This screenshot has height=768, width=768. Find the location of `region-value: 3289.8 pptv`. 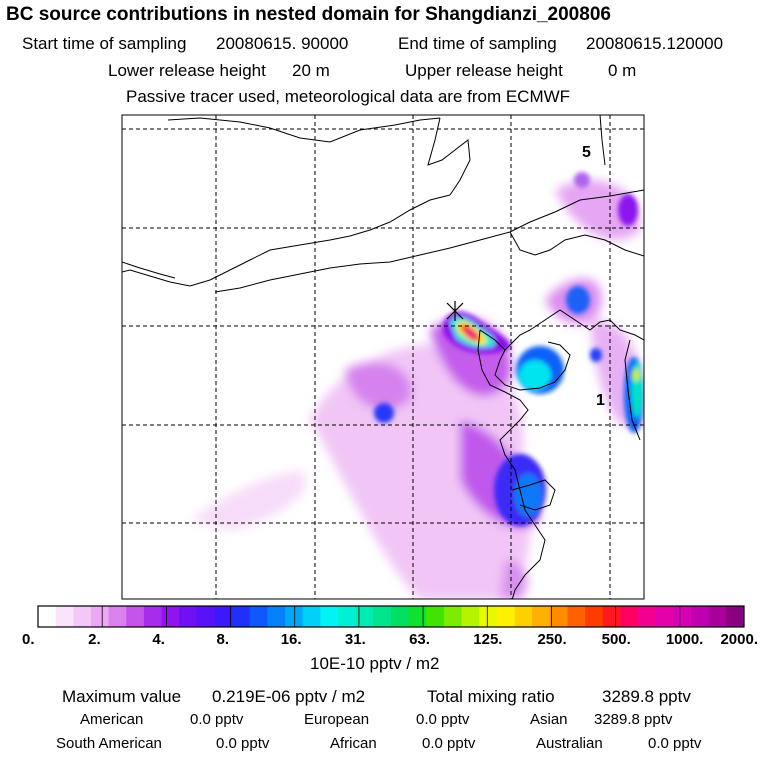

region-value: 3289.8 pptv is located at coordinates (633, 719).